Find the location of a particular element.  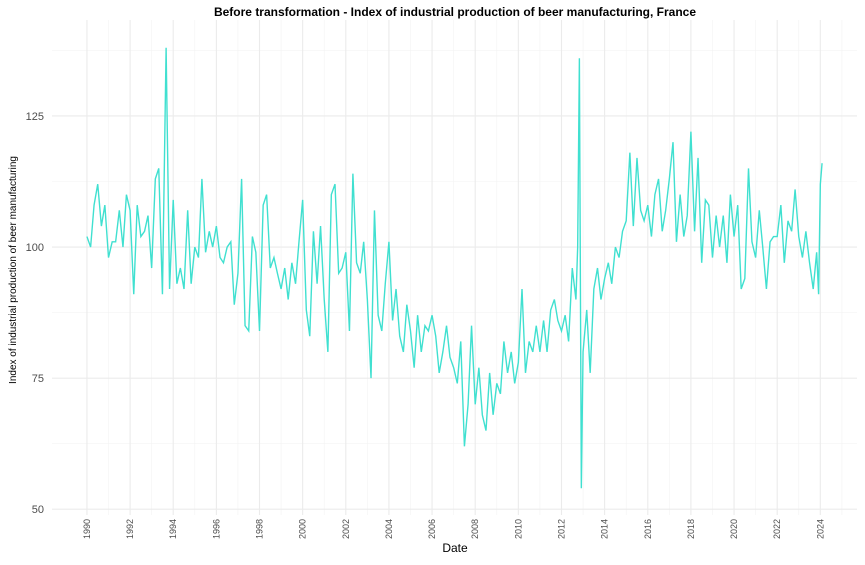

y-tick-label: 125 is located at coordinates (35, 117).